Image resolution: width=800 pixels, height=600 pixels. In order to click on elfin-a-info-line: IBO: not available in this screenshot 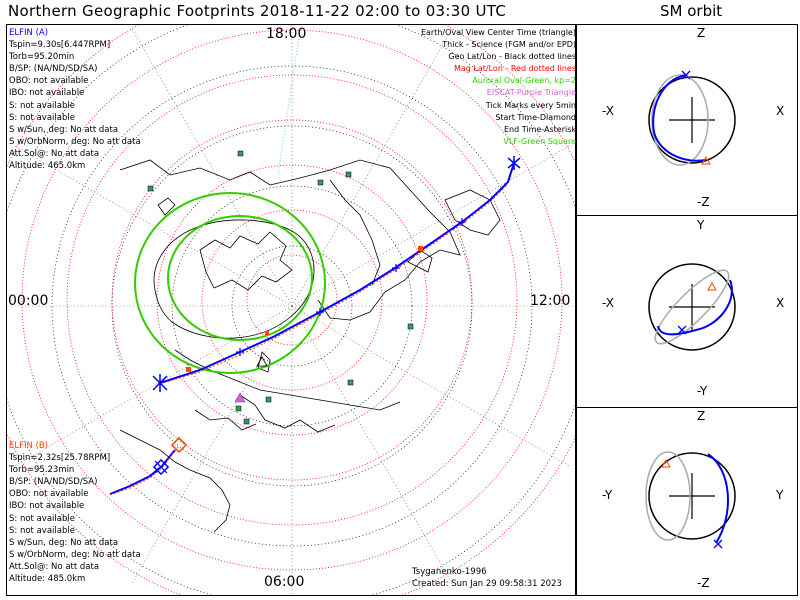, I will do `click(47, 93)`.